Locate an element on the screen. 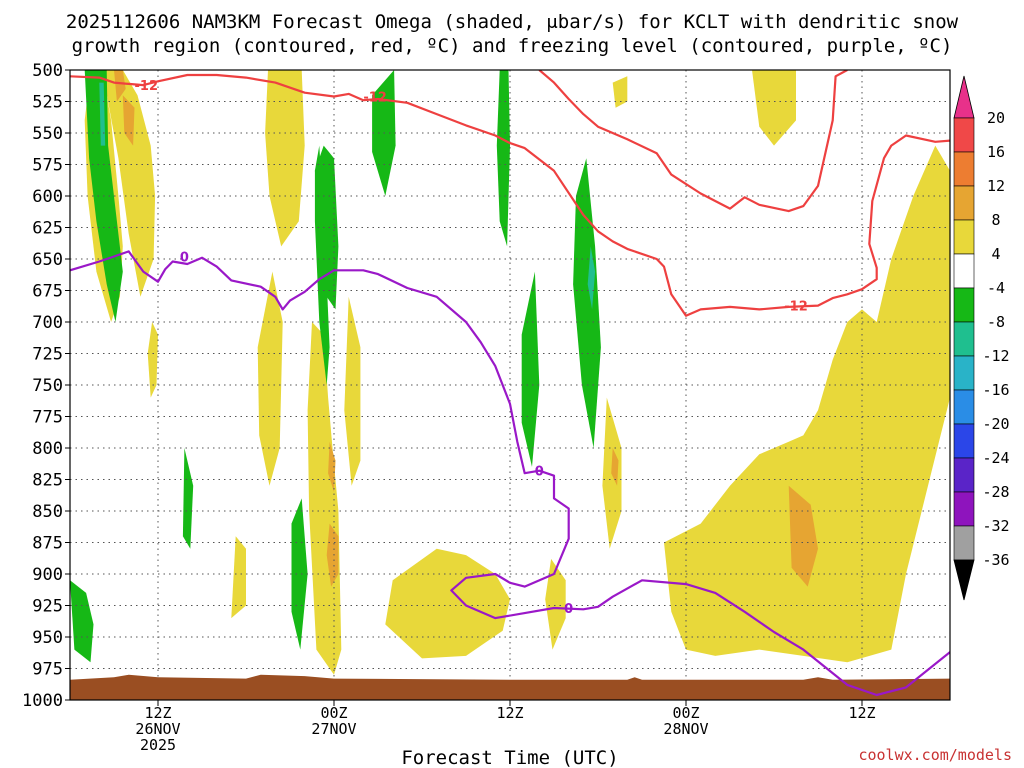 The image size is (1024, 768). y-tick-label: 775 is located at coordinates (47, 418).